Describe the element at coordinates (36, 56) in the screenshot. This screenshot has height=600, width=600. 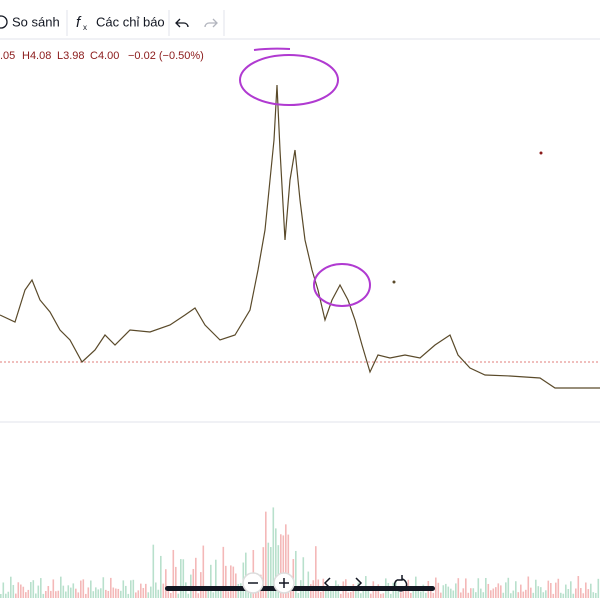
I see `legend-high: H4.08` at that location.